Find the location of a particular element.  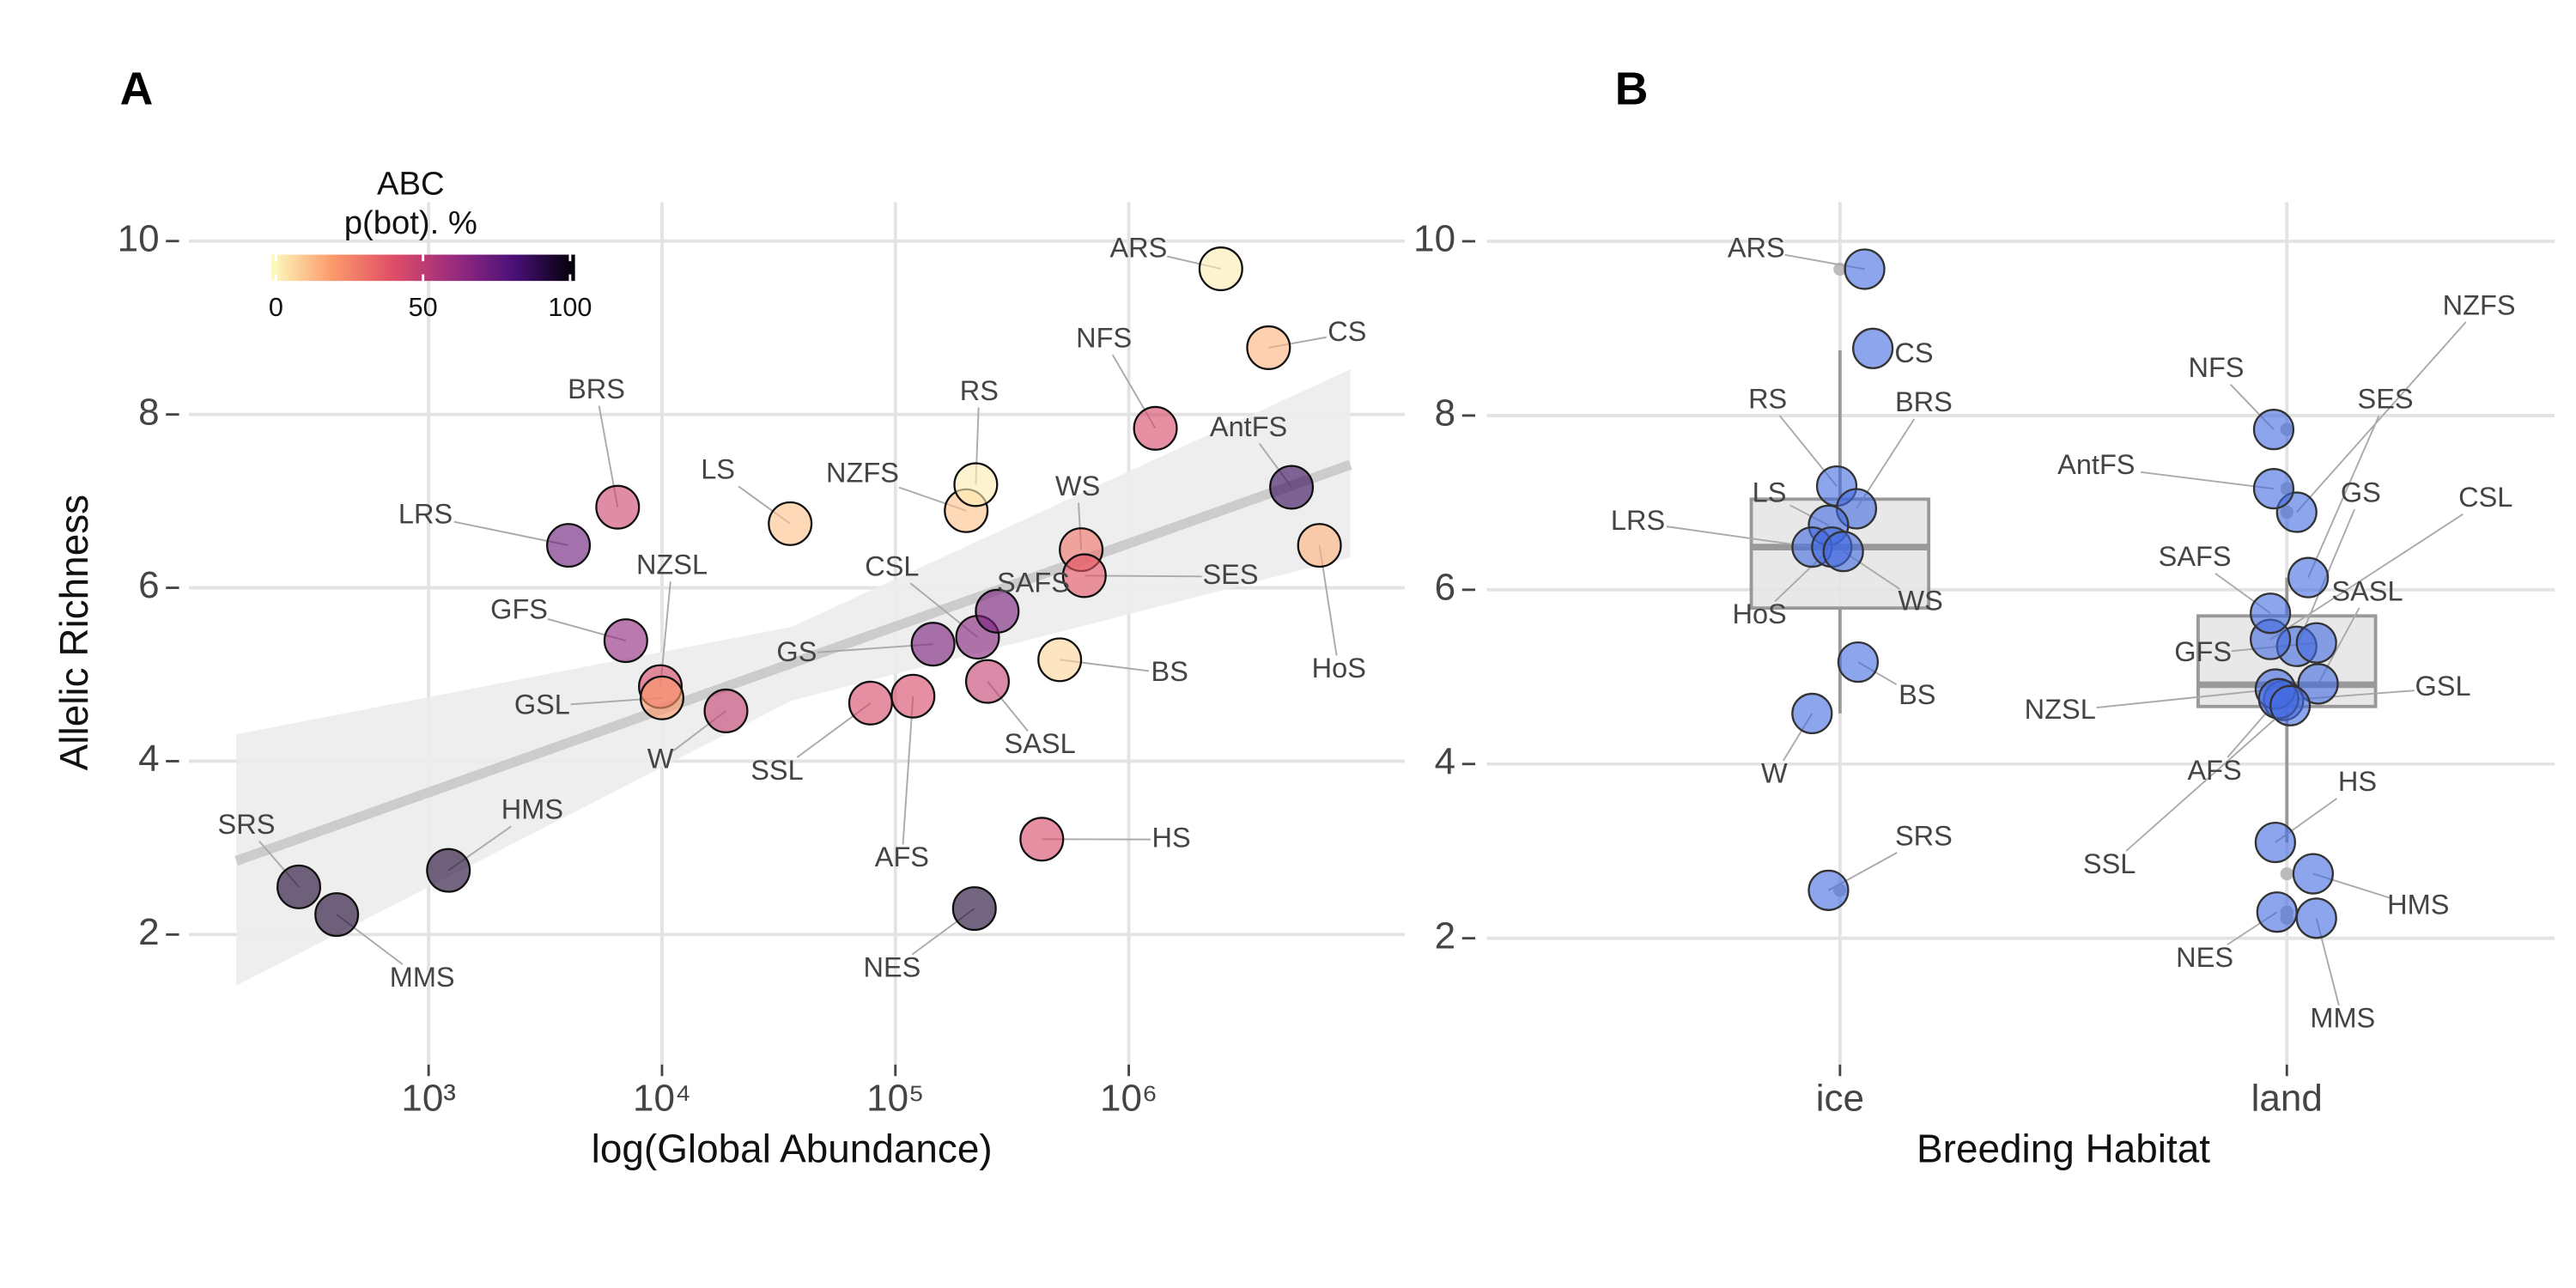

x-tick-label: 10⁵ is located at coordinates (895, 1099).